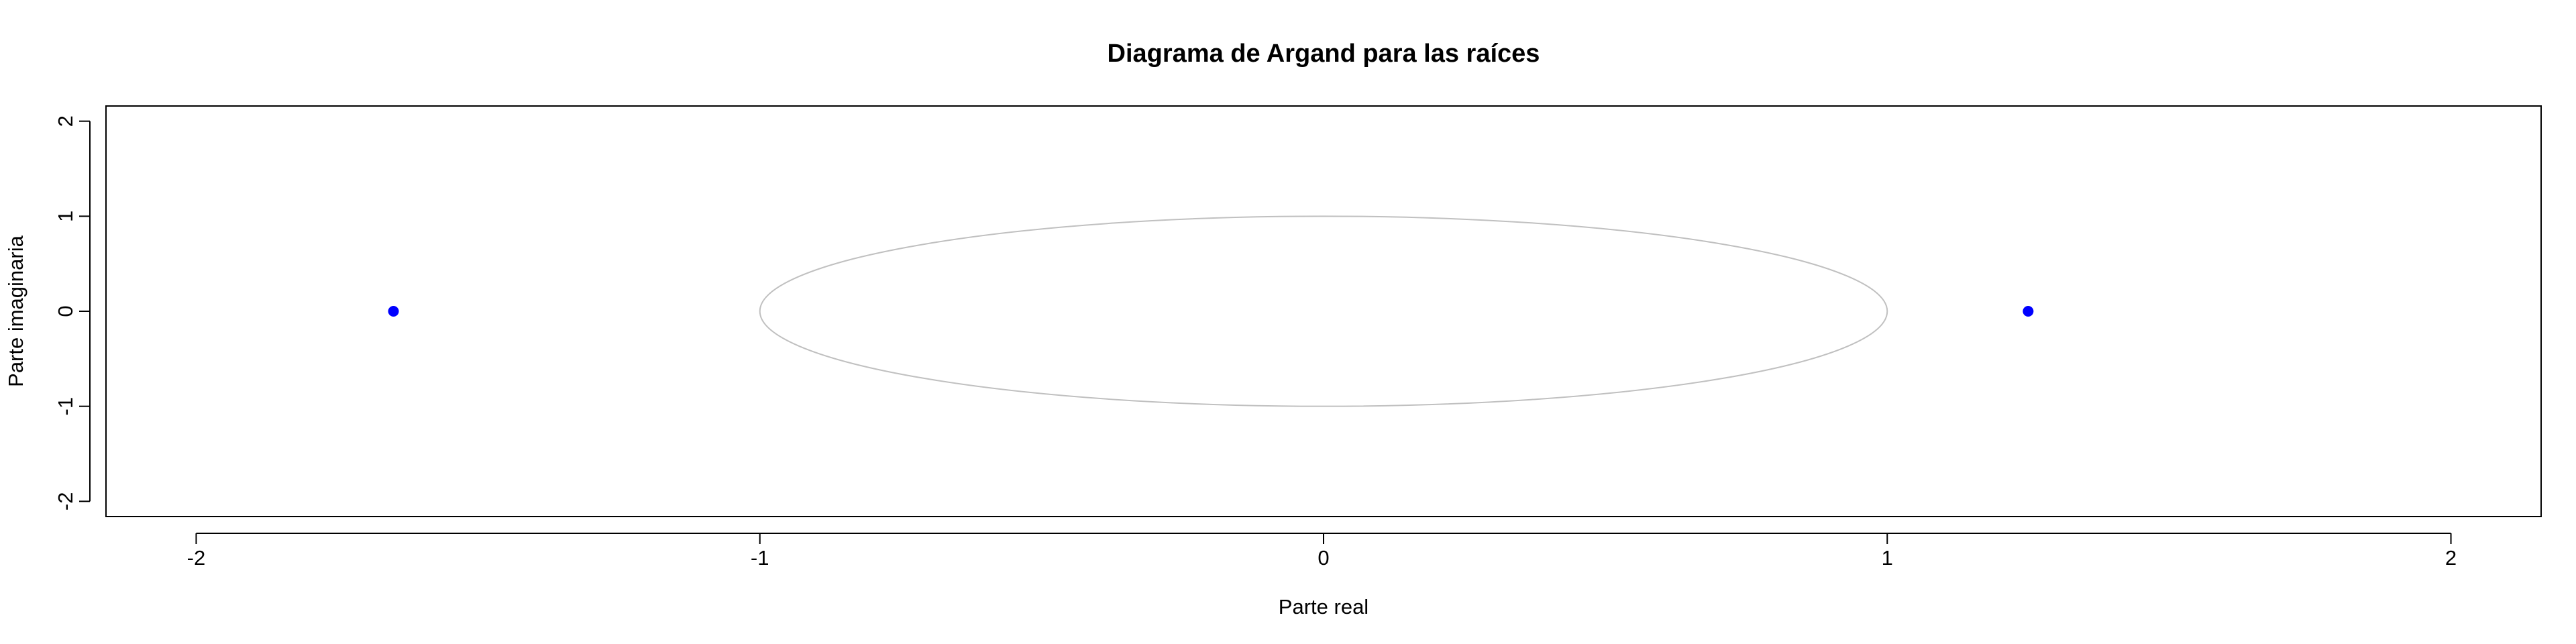 The height and width of the screenshot is (644, 2576). I want to click on x-axis: -2 -1 0 1 2, so click(1322, 551).